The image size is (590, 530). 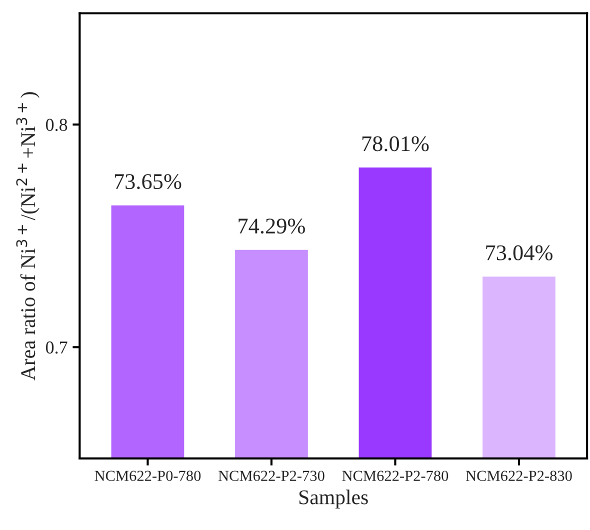 What do you see at coordinates (519, 476) in the screenshot?
I see `x-tick-label: NCM622-P2-830` at bounding box center [519, 476].